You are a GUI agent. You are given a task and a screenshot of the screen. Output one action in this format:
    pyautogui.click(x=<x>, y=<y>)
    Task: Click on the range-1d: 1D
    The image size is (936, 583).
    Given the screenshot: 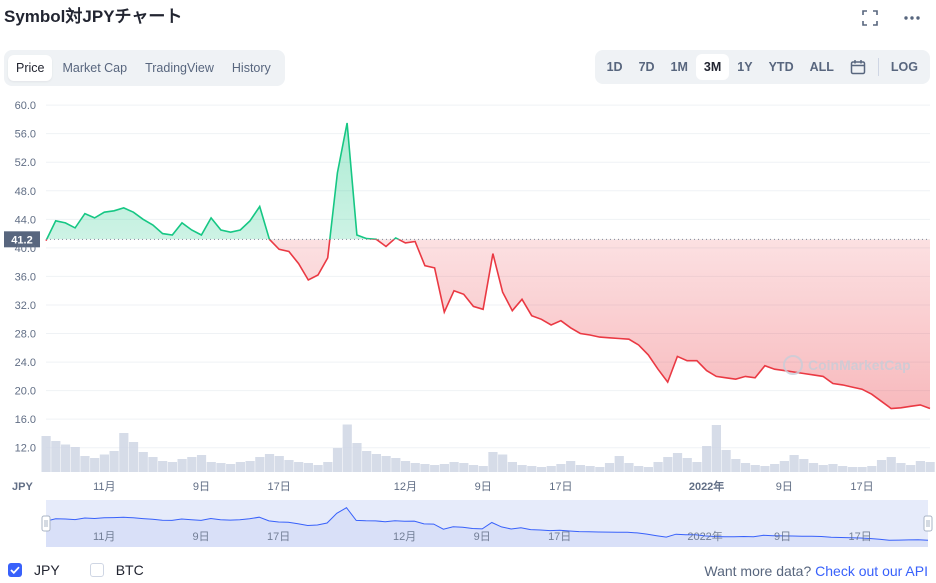 What is the action you would take?
    pyautogui.click(x=614, y=67)
    